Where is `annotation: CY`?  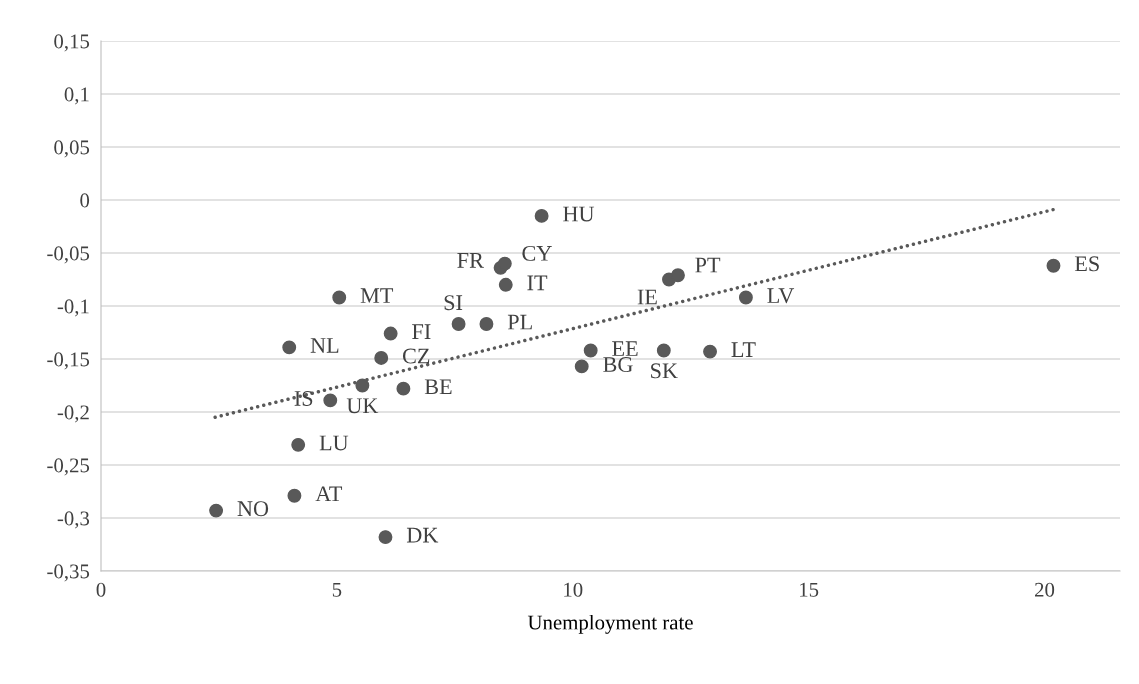
annotation: CY is located at coordinates (537, 253).